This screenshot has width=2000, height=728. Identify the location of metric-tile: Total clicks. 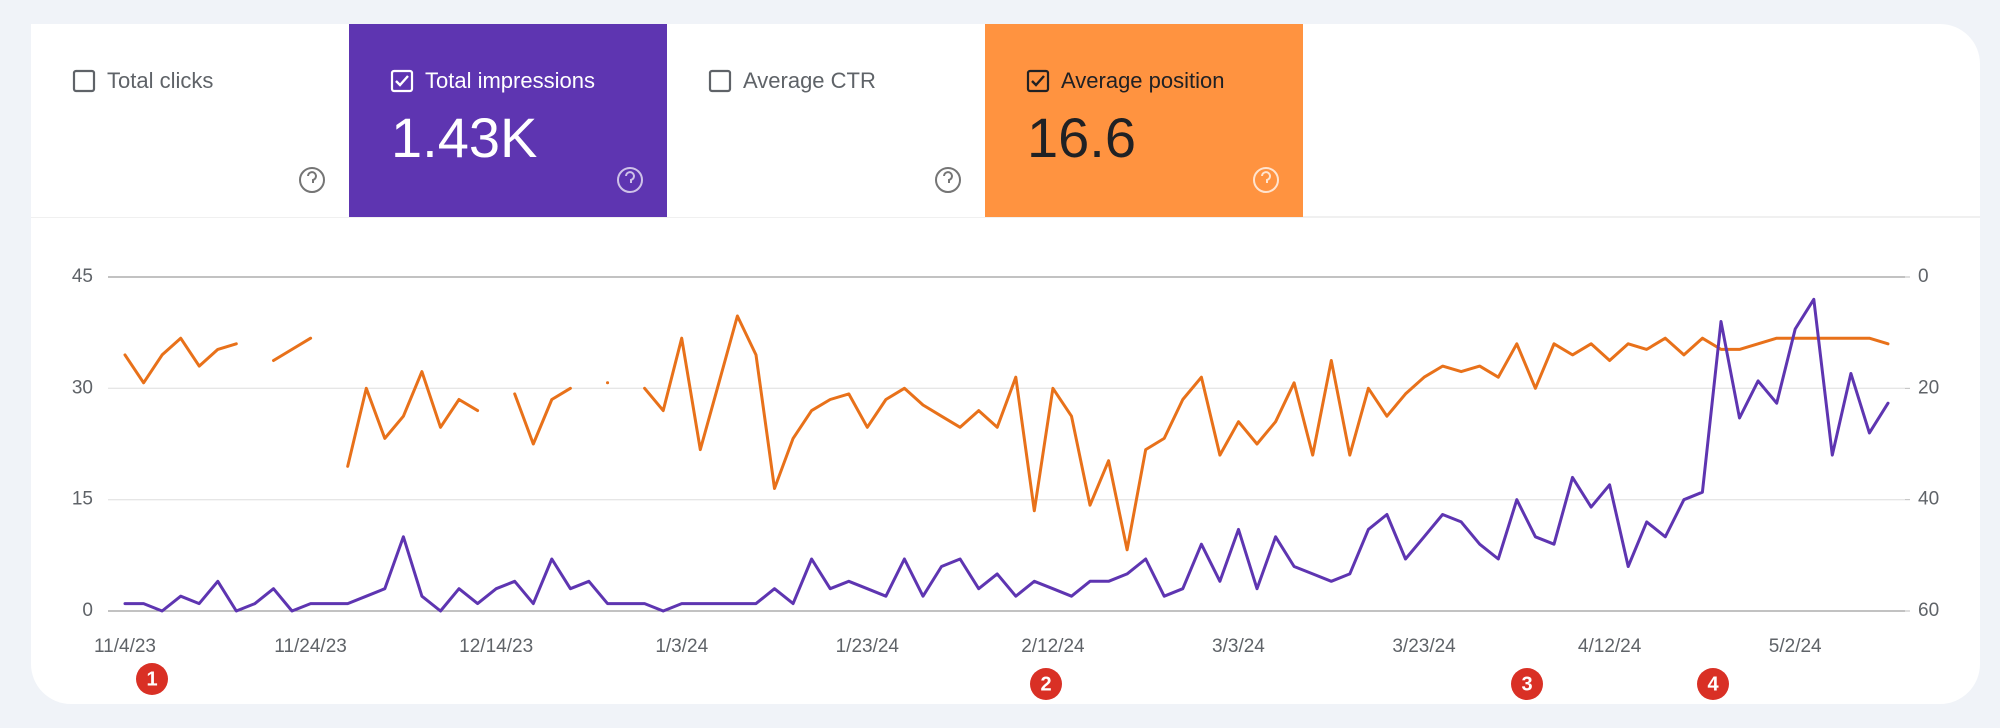
(190, 120).